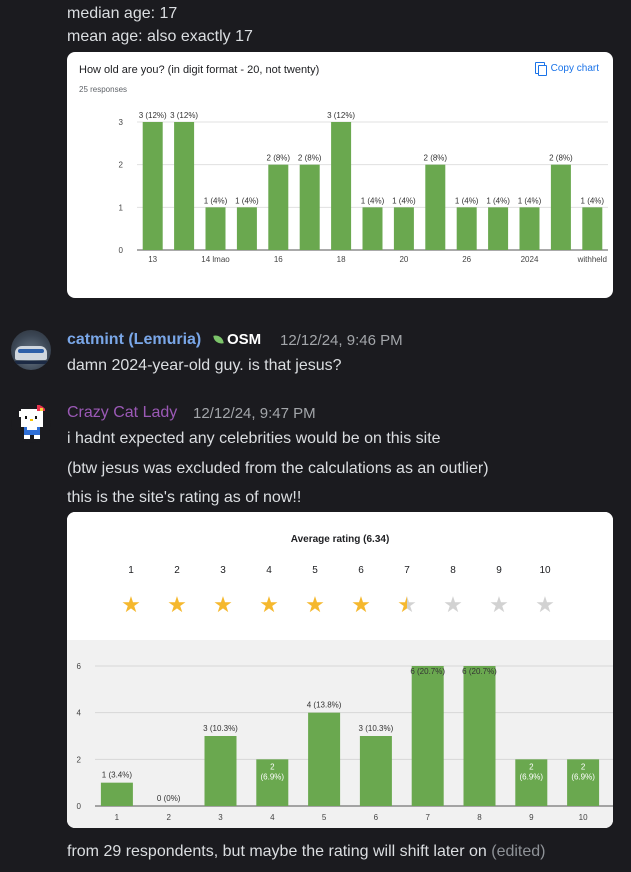 This screenshot has width=631, height=872. I want to click on star-number-label: 7, so click(407, 570).